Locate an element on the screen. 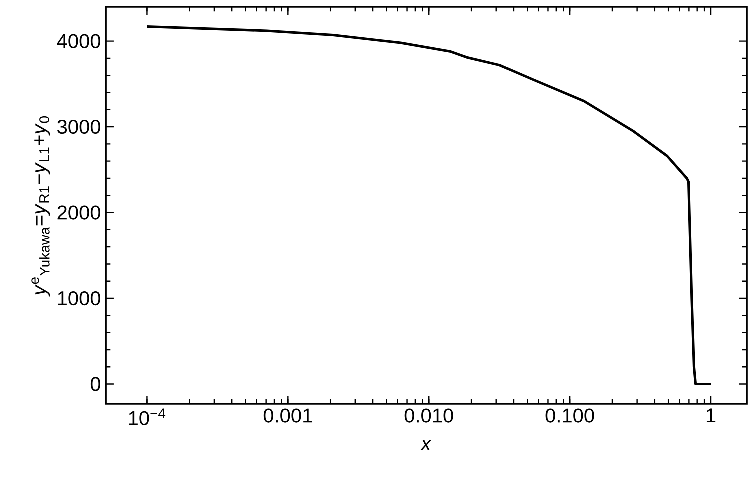  x-tick-label: 0.010 is located at coordinates (429, 415).